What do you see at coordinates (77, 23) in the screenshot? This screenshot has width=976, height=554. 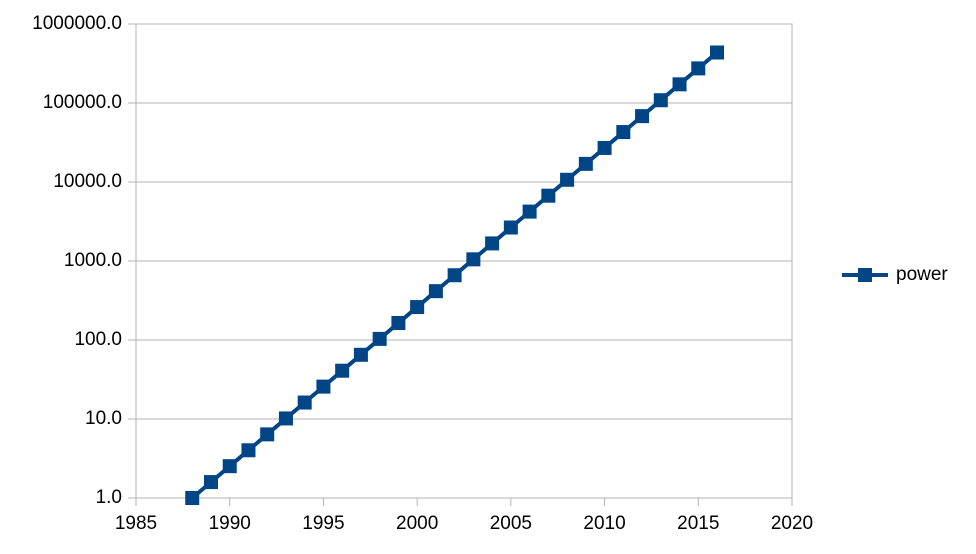 I see `y-tick-label: 1000000.0` at bounding box center [77, 23].